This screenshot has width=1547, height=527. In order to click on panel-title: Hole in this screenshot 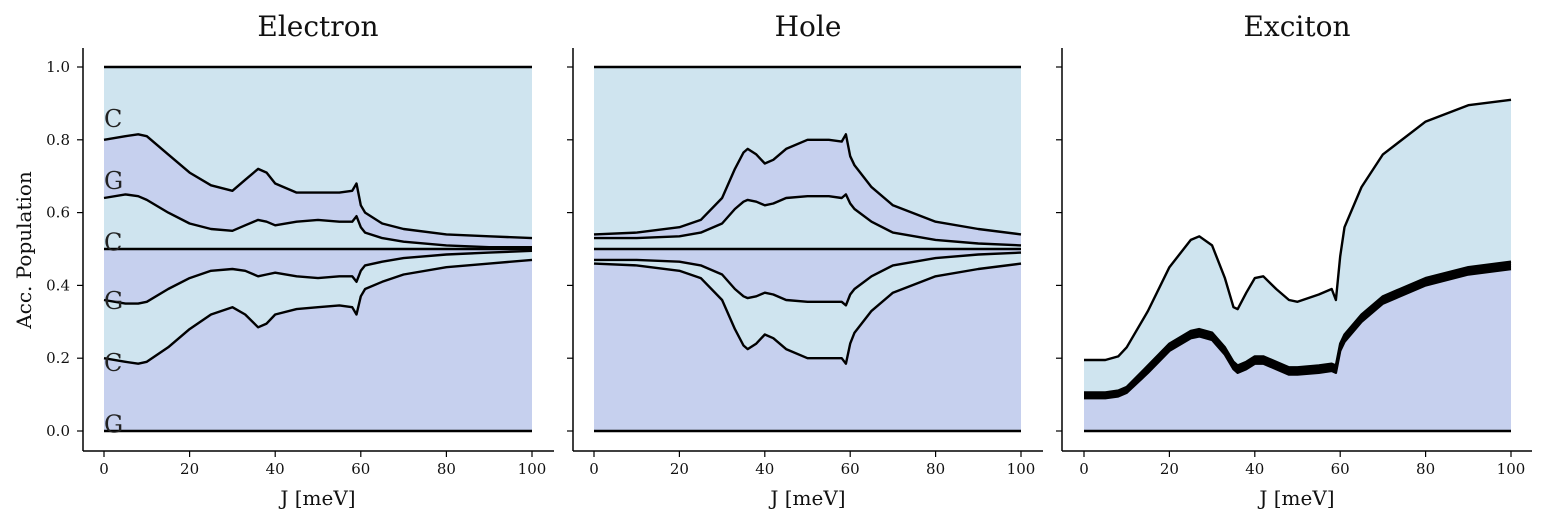, I will do `click(808, 26)`.